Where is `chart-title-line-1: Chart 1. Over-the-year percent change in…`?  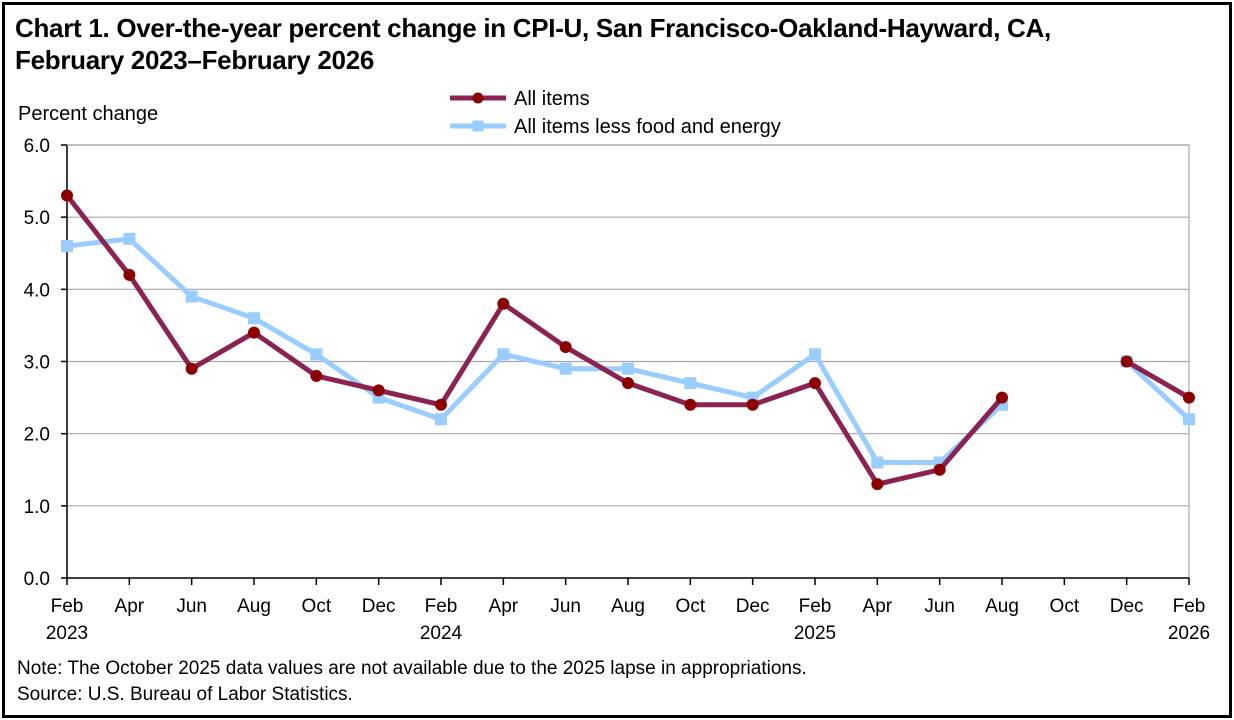
chart-title-line-1: Chart 1. Over-the-year percent change in… is located at coordinates (533, 28).